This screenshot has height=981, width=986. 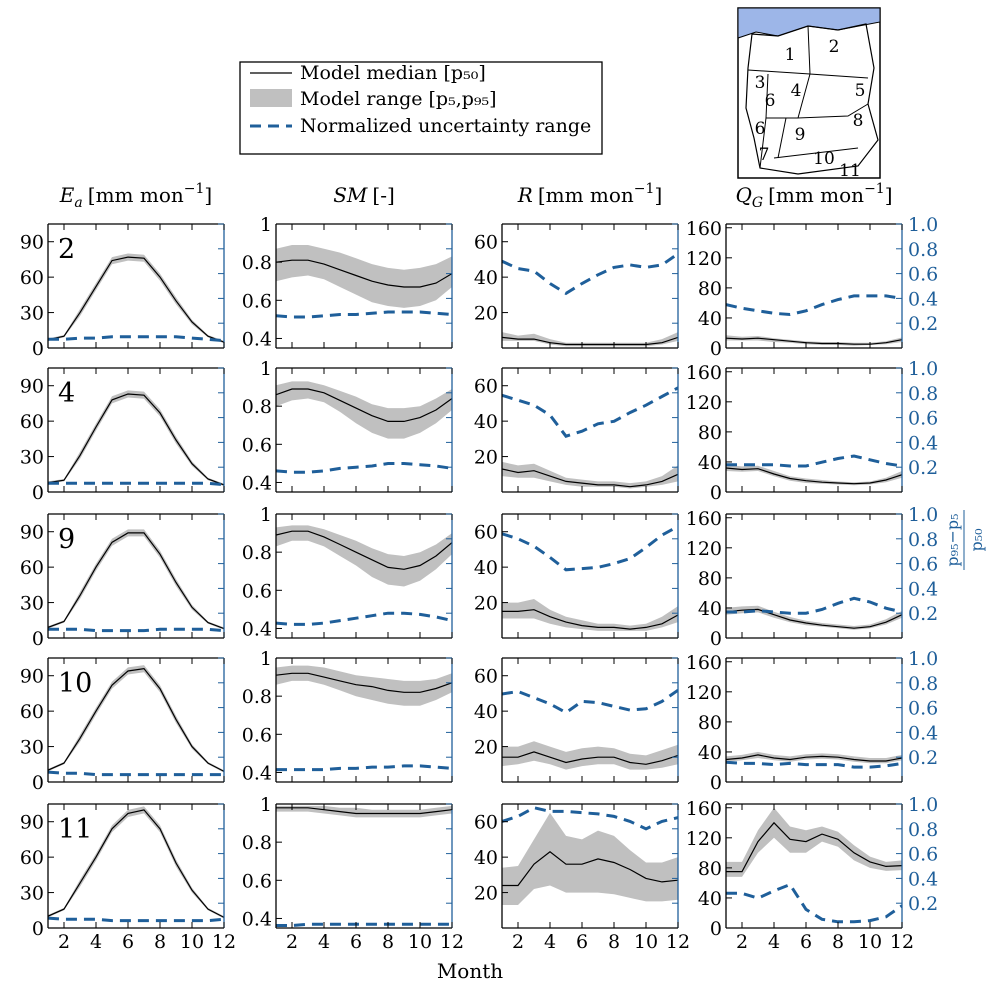 What do you see at coordinates (383, 195) in the screenshot?
I see `header-unit: [-]` at bounding box center [383, 195].